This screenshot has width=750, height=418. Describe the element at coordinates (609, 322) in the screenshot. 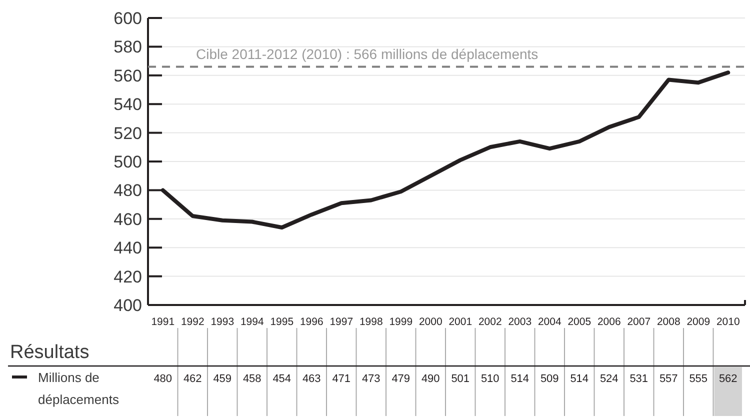

I see `x-tick-label: 2006` at that location.